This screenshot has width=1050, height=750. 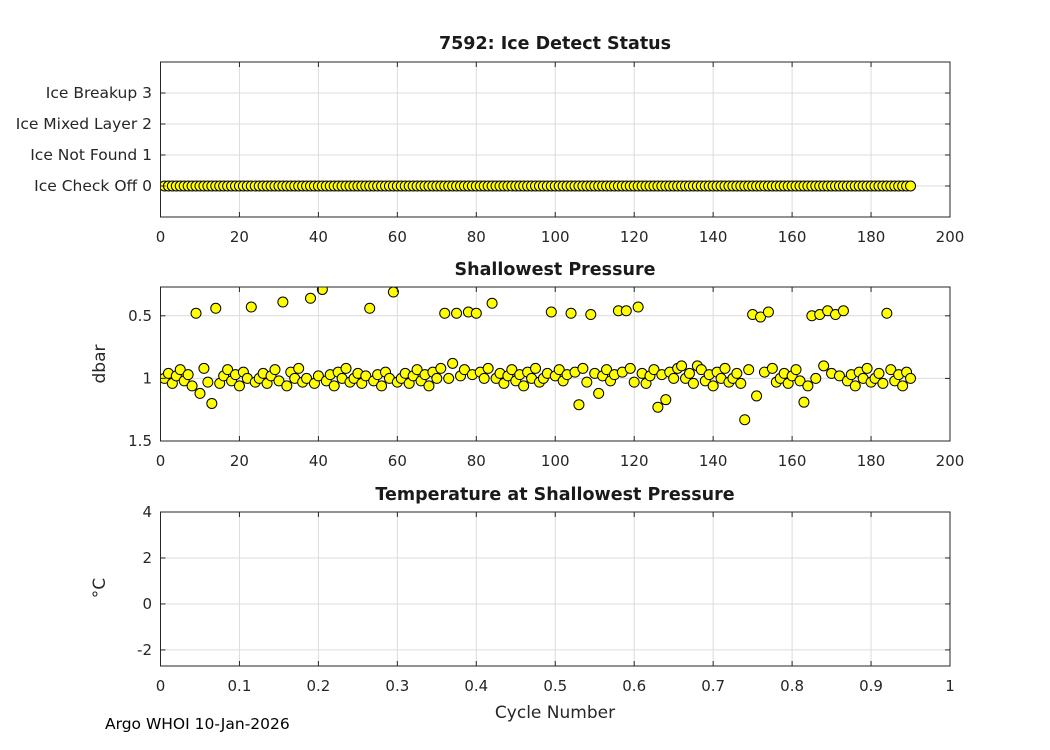 What do you see at coordinates (634, 461) in the screenshot?
I see `x-tick-label: 120` at bounding box center [634, 461].